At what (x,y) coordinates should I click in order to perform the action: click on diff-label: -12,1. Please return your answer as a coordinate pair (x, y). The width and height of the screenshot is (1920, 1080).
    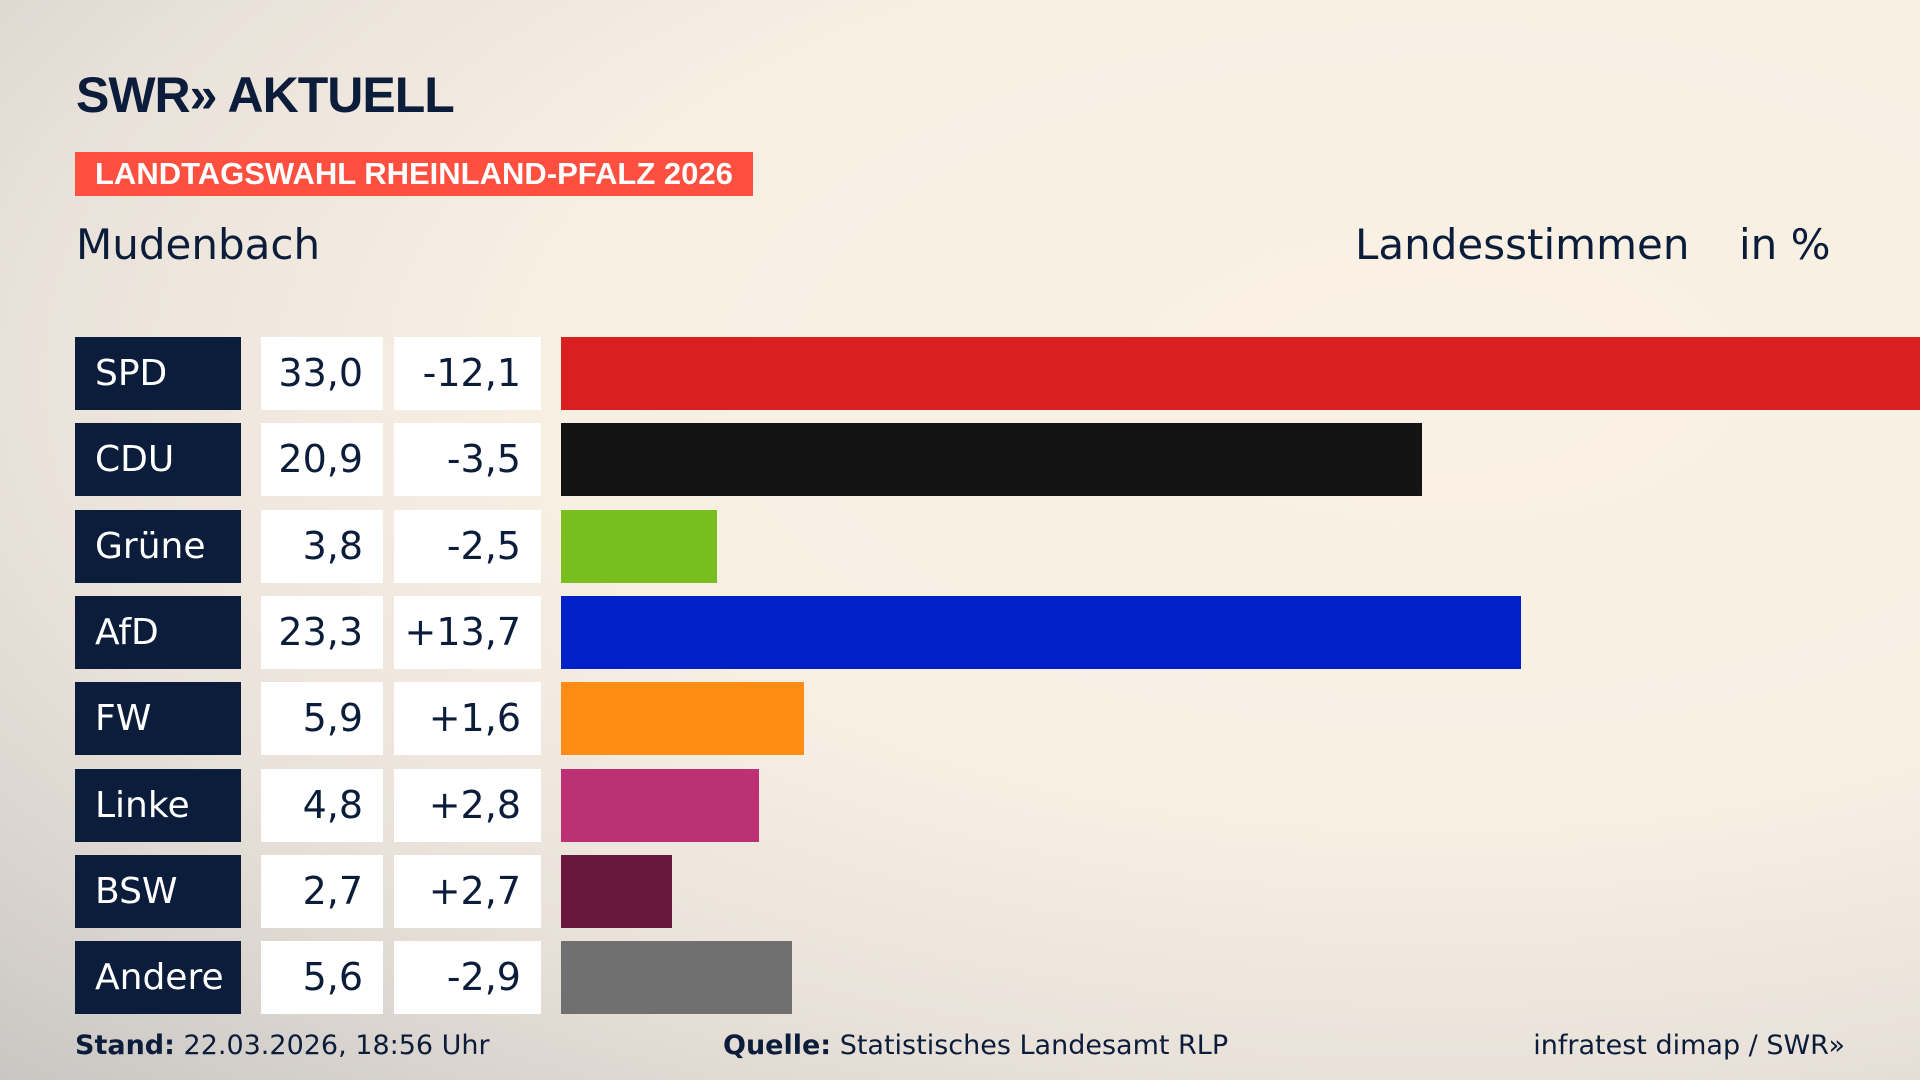
    Looking at the image, I should click on (467, 373).